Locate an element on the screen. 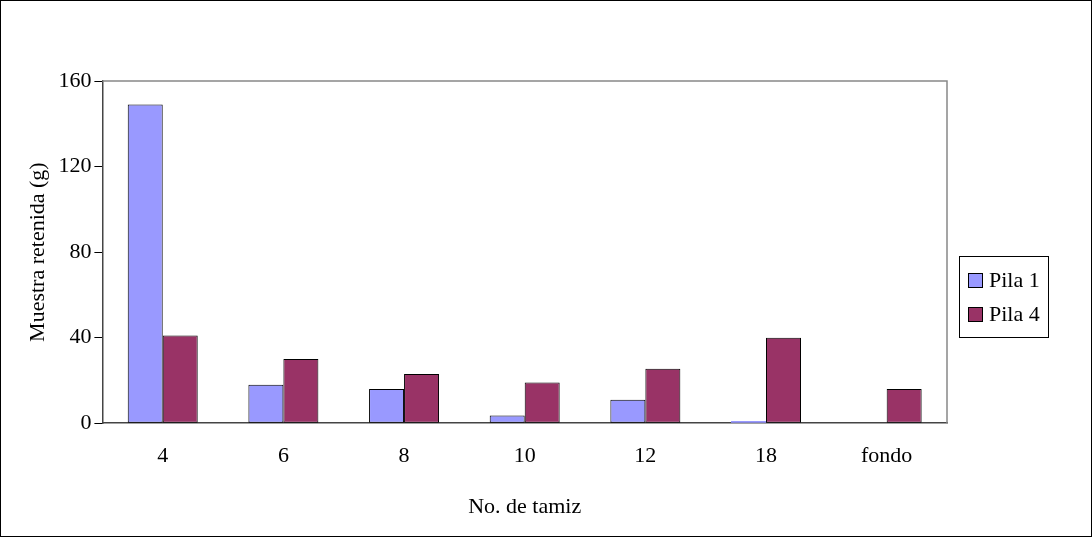  x-axis-title: No. de tamiz is located at coordinates (525, 505).